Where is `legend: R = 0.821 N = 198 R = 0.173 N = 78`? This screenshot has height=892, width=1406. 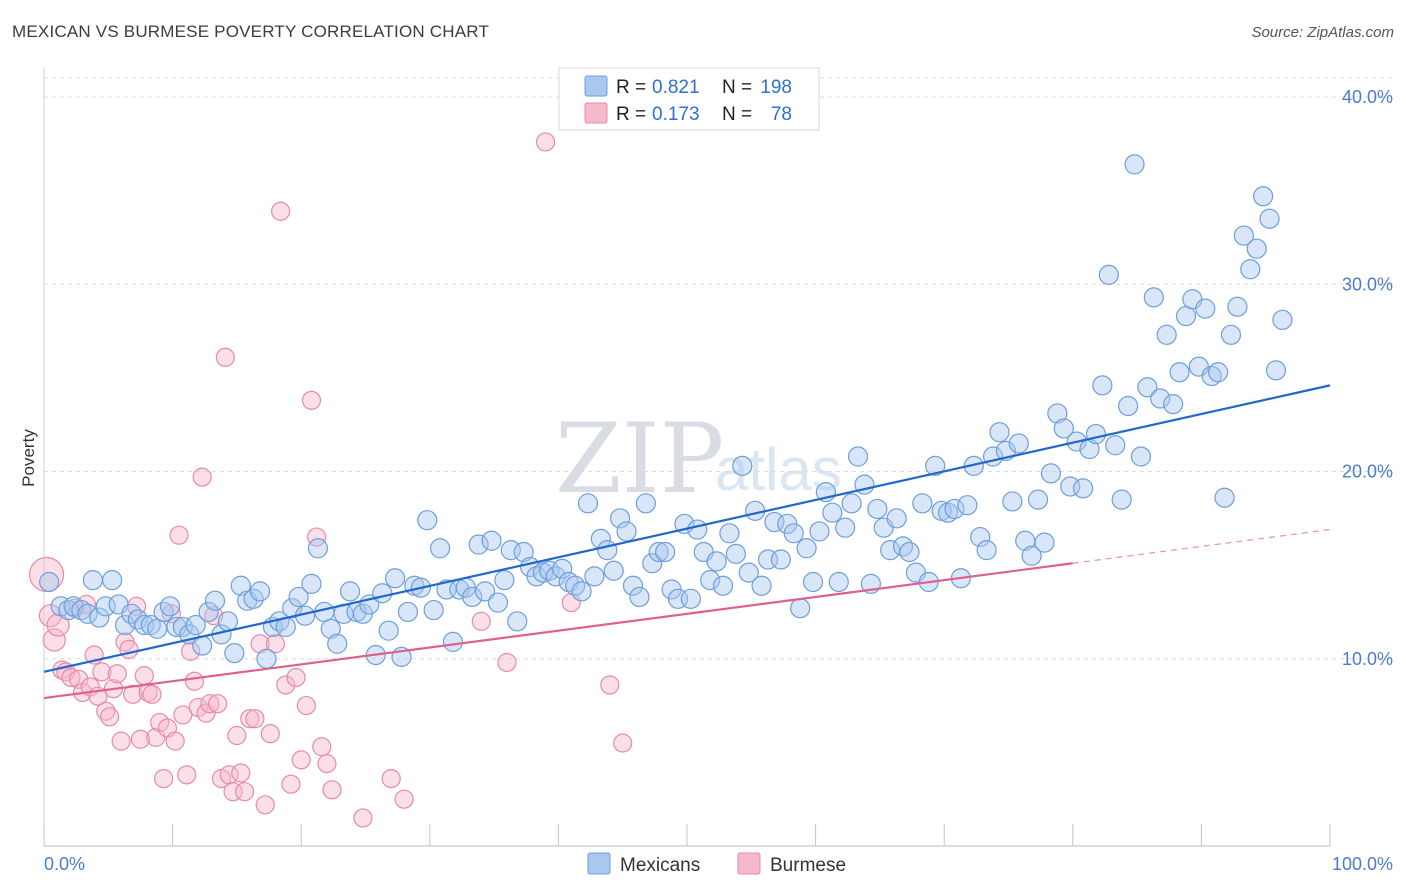
legend: R = 0.821 N = 198 R = 0.173 N = 78 is located at coordinates (689, 99).